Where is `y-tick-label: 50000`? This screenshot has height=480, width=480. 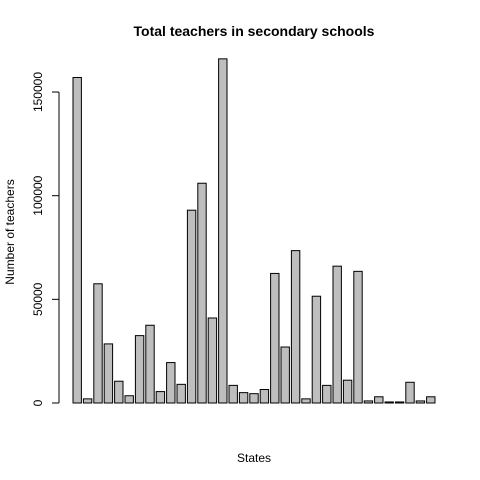
y-tick-label: 50000 is located at coordinates (38, 299).